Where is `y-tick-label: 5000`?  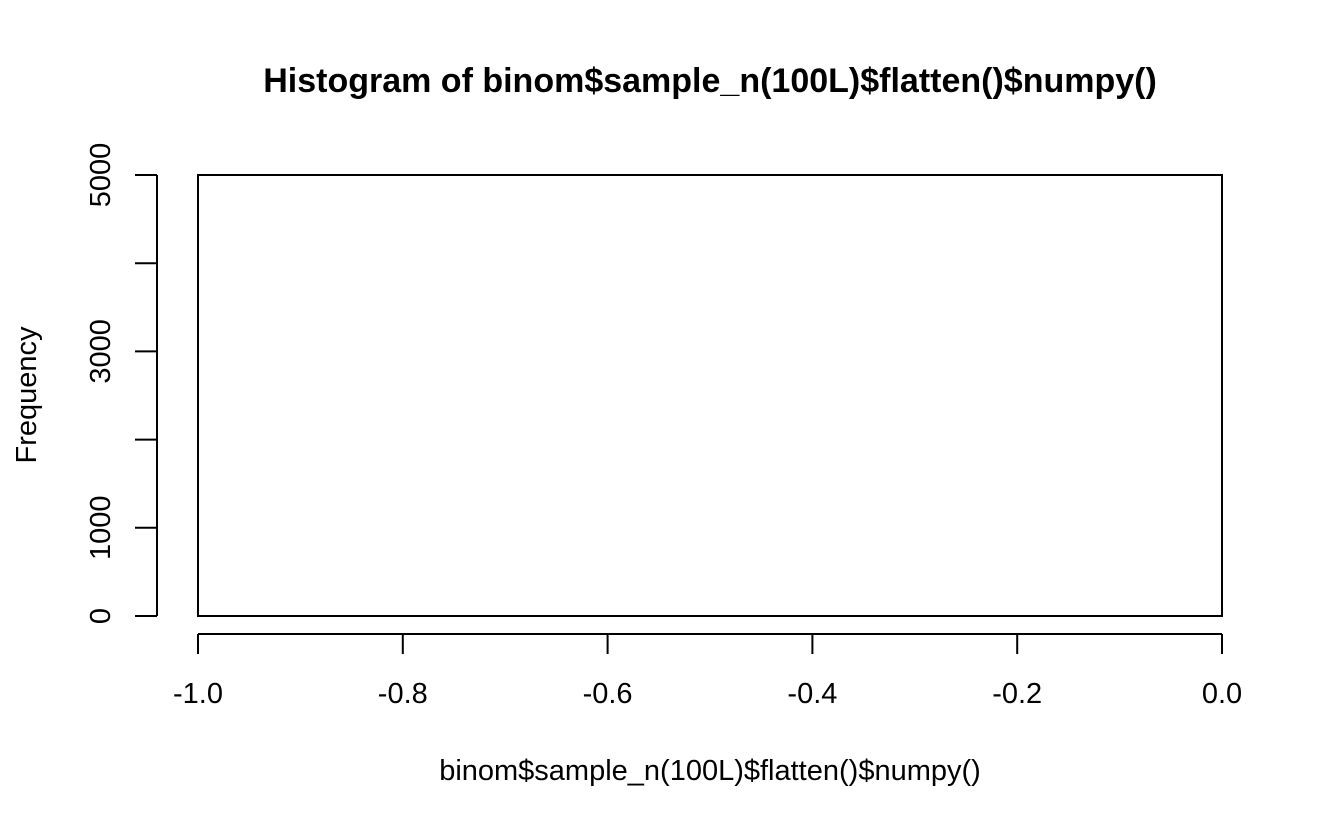
y-tick-label: 5000 is located at coordinates (101, 175).